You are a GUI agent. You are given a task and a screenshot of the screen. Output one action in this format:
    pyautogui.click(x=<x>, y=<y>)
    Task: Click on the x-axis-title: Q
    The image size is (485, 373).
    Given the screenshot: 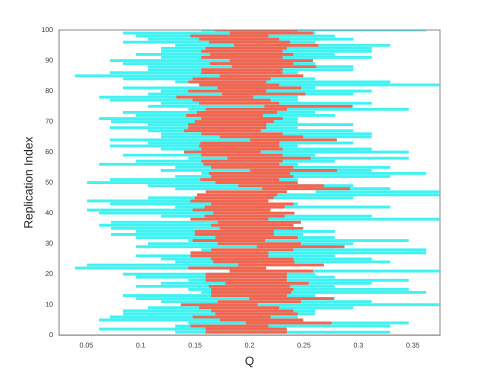 What is the action you would take?
    pyautogui.click(x=249, y=361)
    